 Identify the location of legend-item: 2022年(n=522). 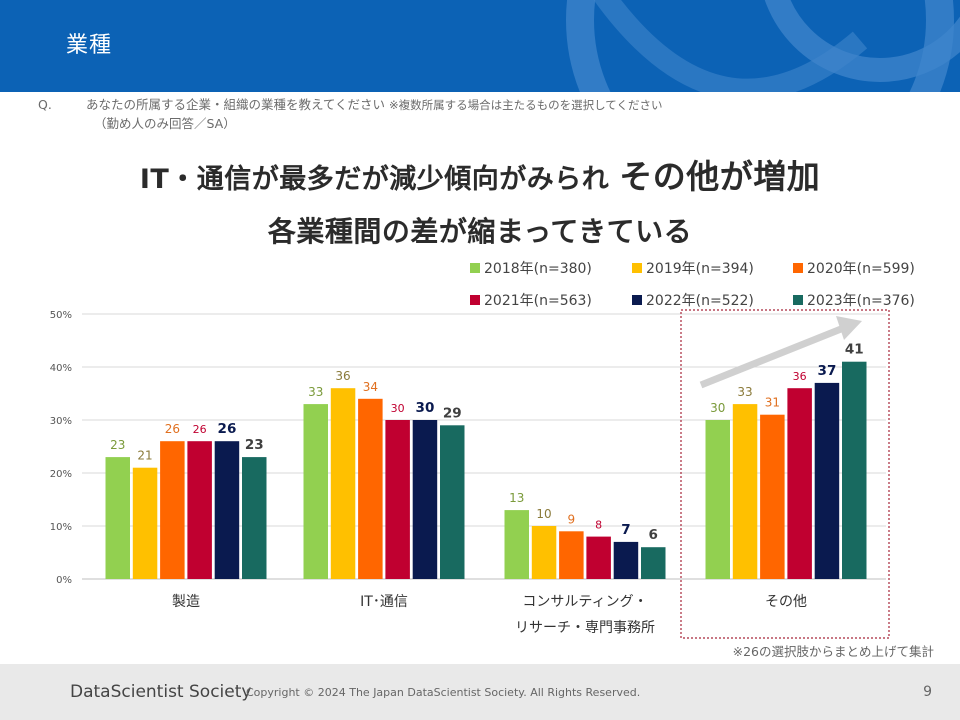
(693, 300).